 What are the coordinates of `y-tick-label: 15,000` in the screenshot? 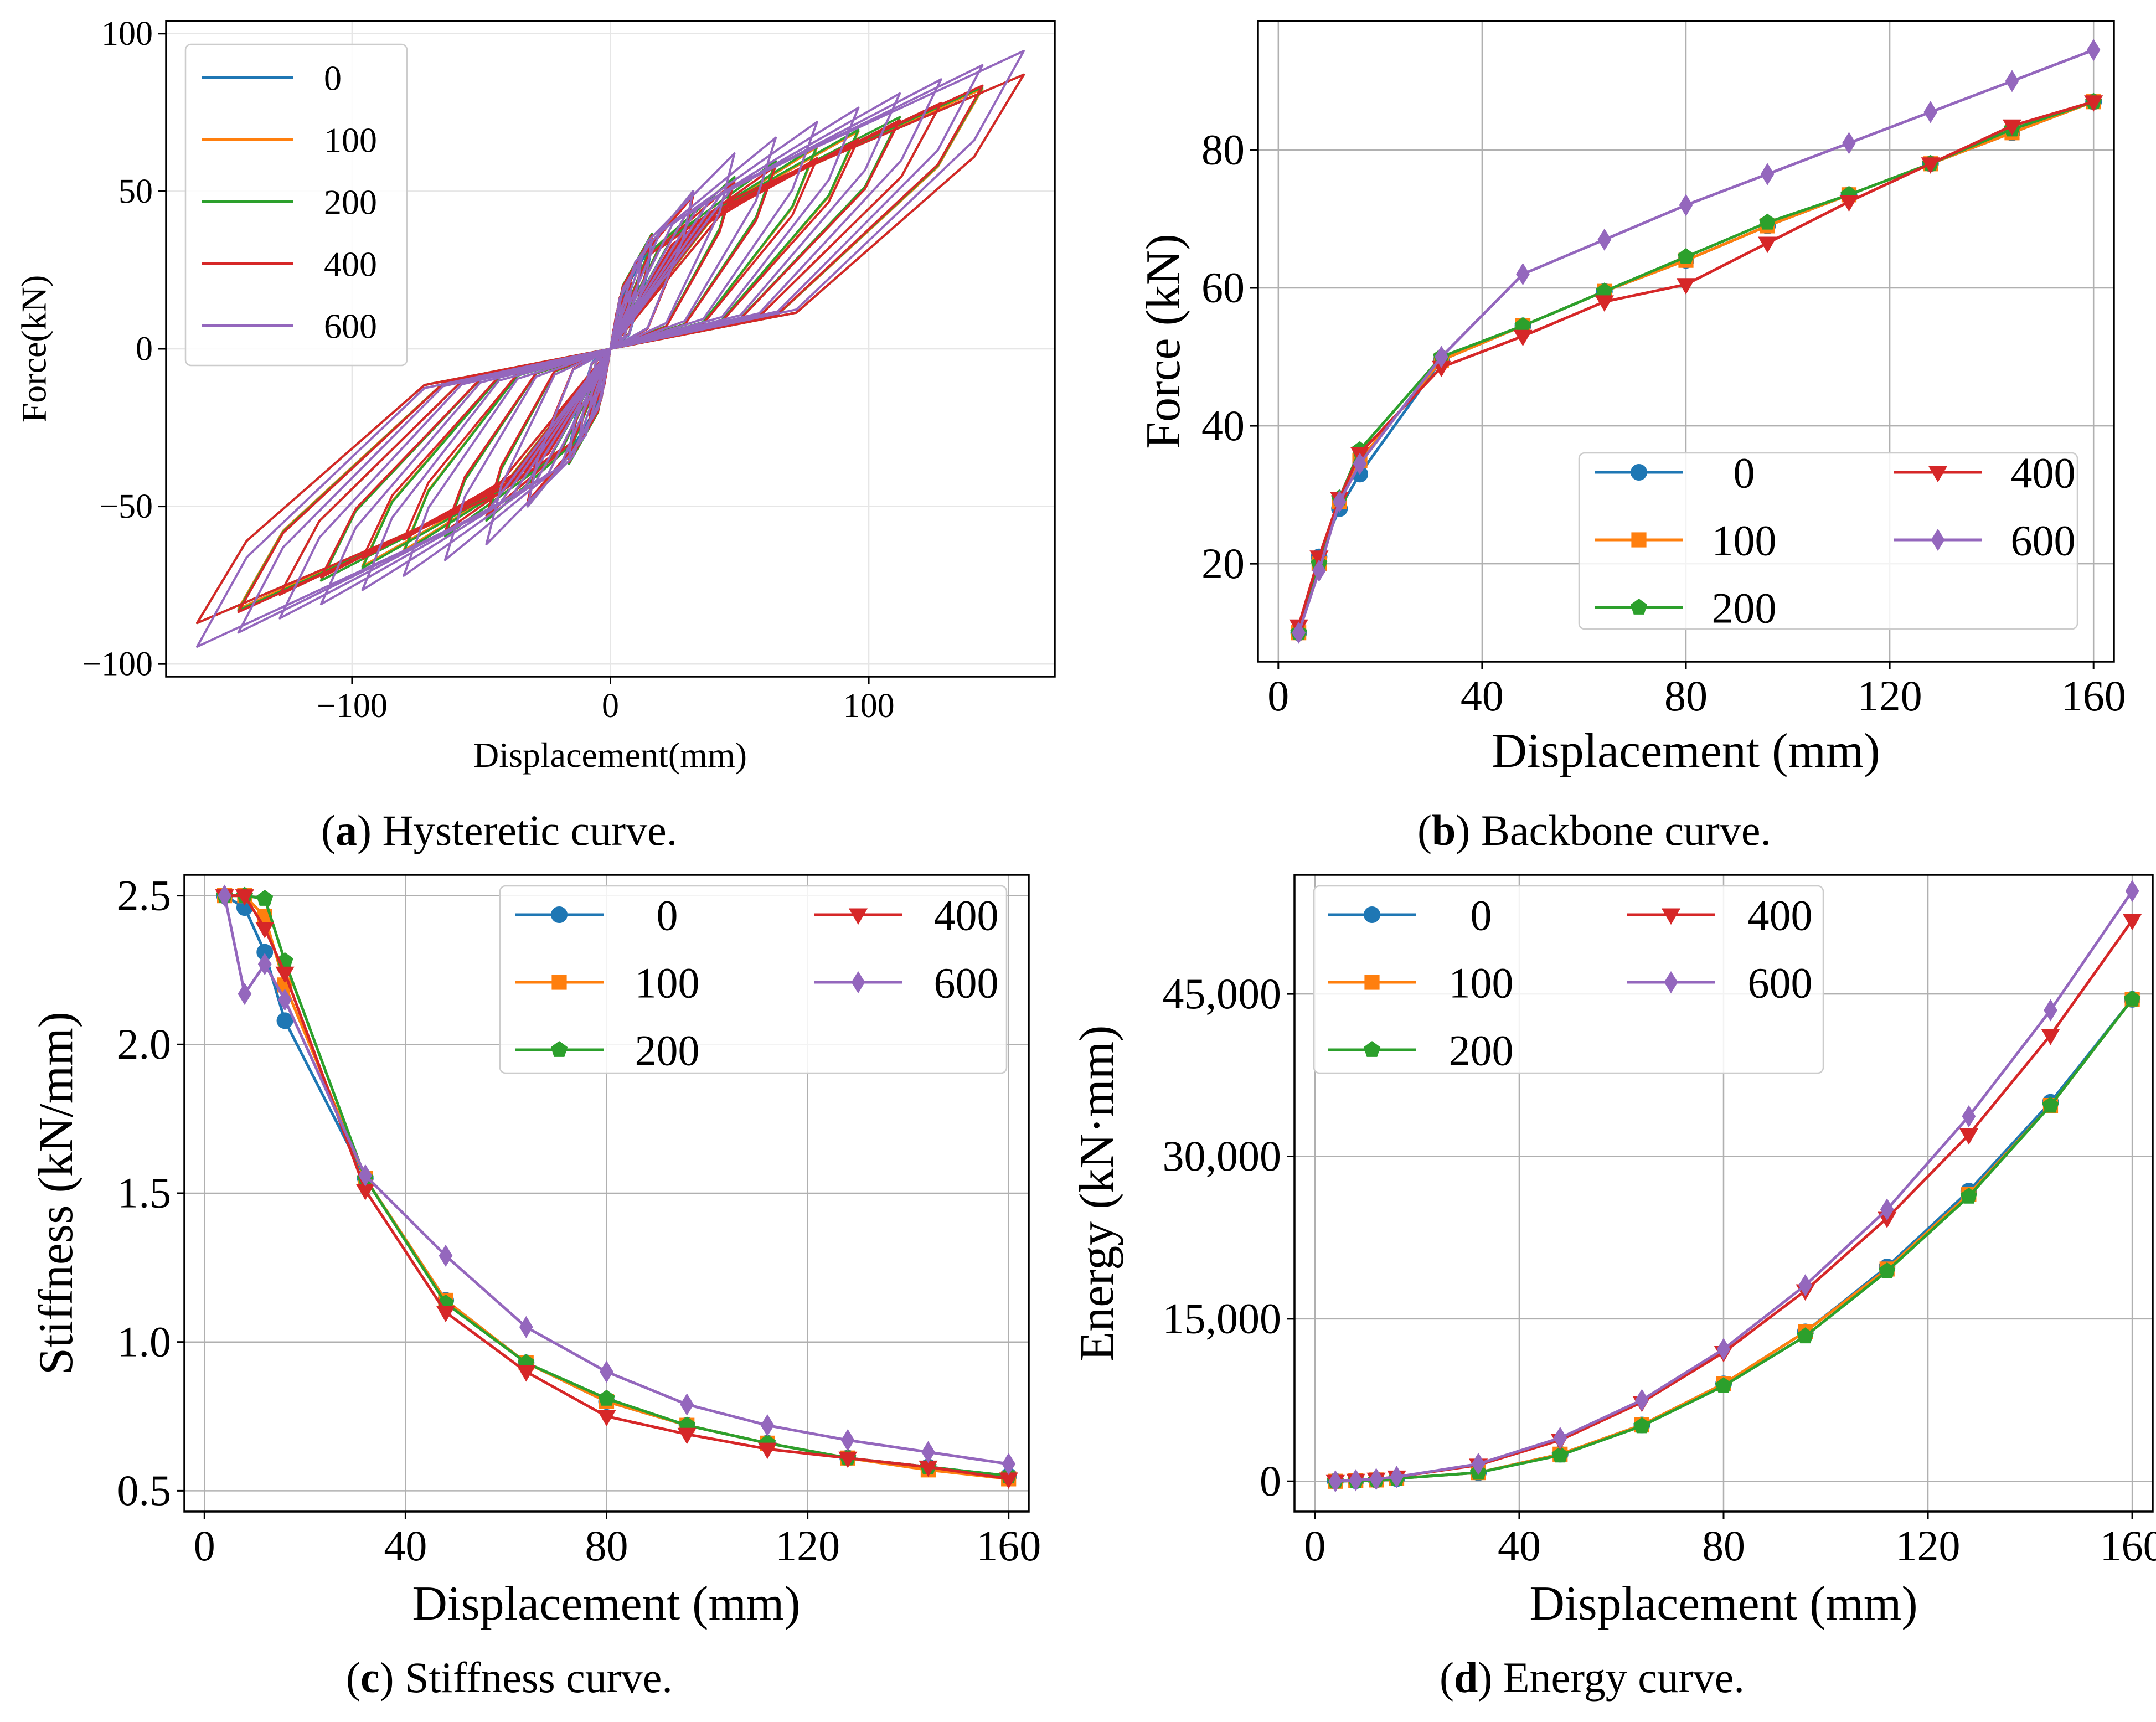 It's located at (1222, 1319).